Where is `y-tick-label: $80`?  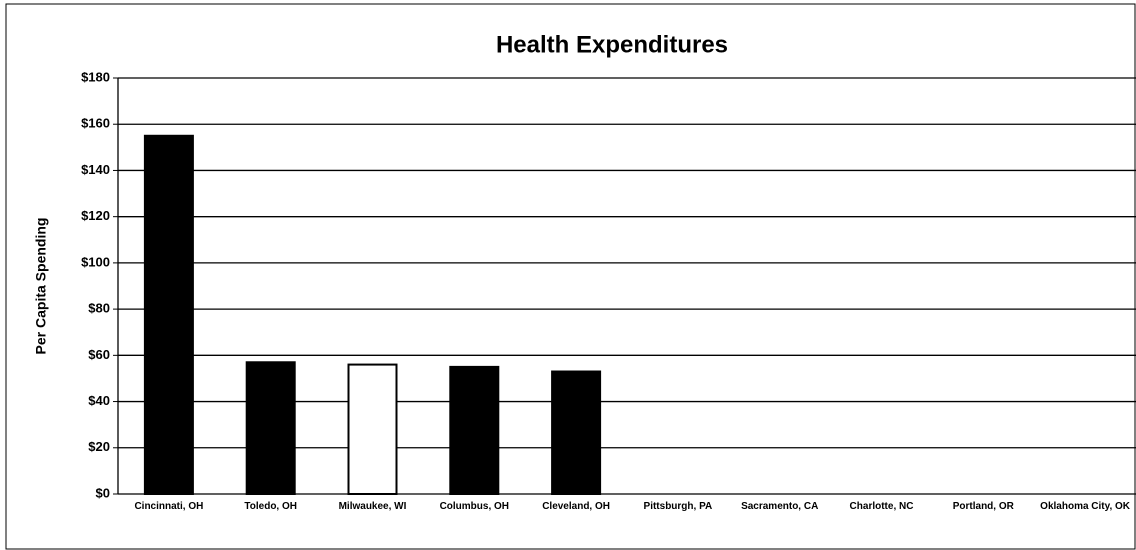
y-tick-label: $80 is located at coordinates (99, 308).